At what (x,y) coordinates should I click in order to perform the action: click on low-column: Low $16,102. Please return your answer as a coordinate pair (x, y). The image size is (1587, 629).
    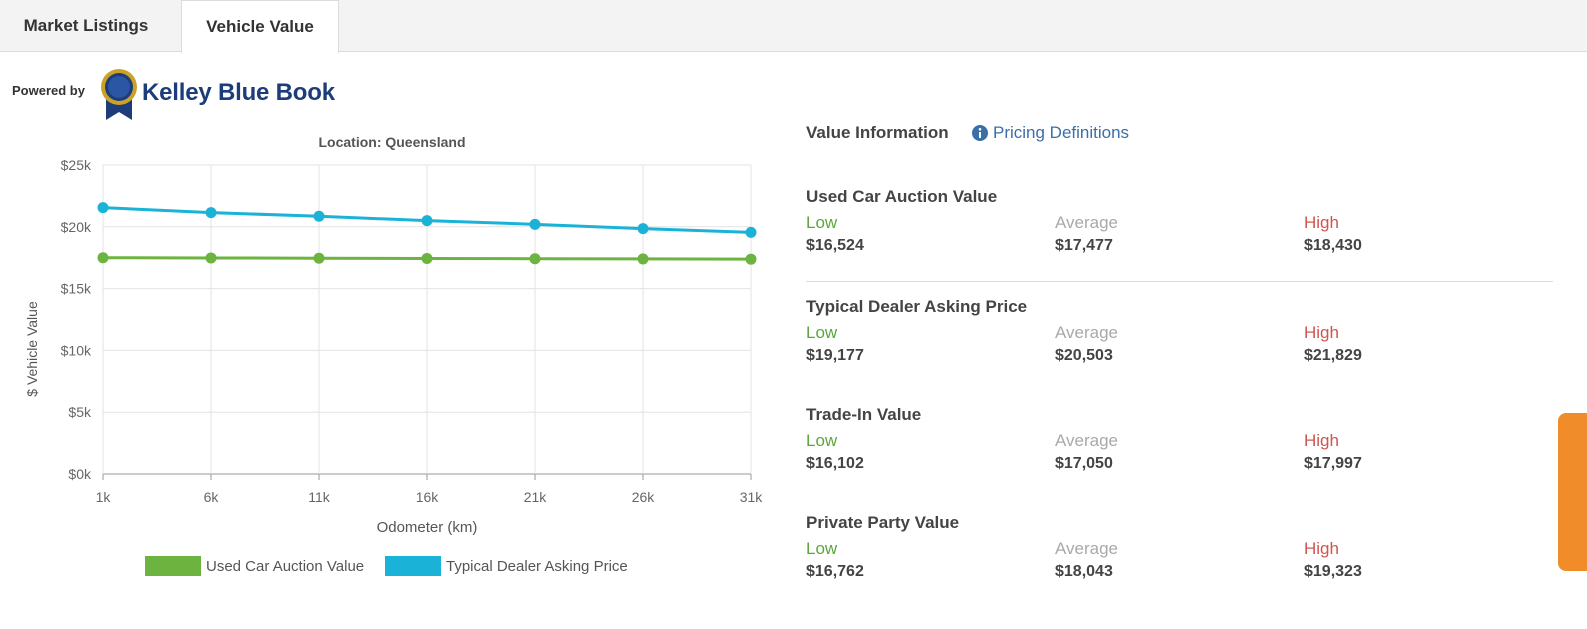
    Looking at the image, I should click on (906, 453).